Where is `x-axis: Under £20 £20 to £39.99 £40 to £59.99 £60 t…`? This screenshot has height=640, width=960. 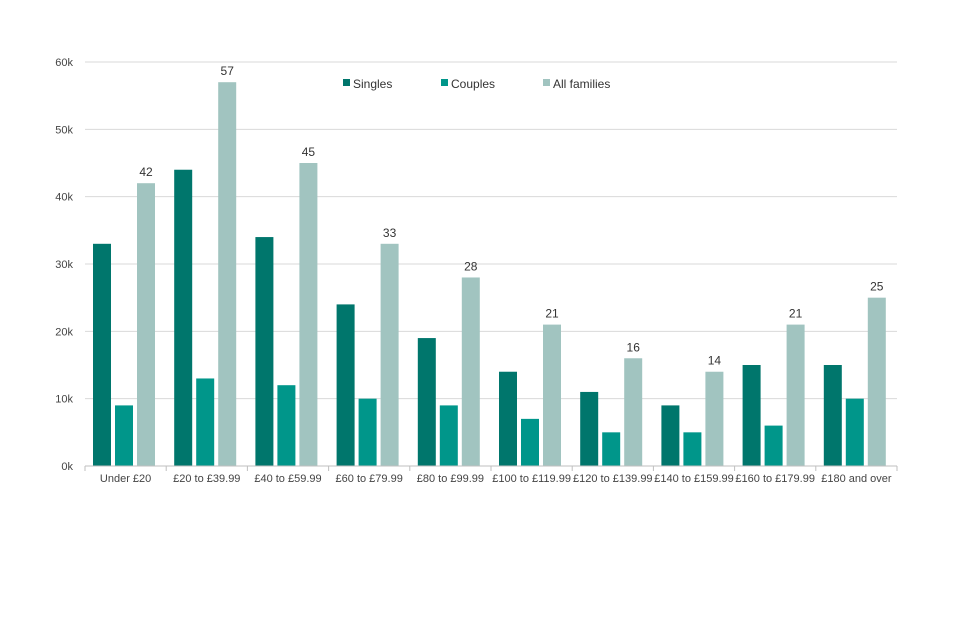
x-axis: Under £20 £20 to £39.99 £40 to £59.99 £60 t… is located at coordinates (491, 475).